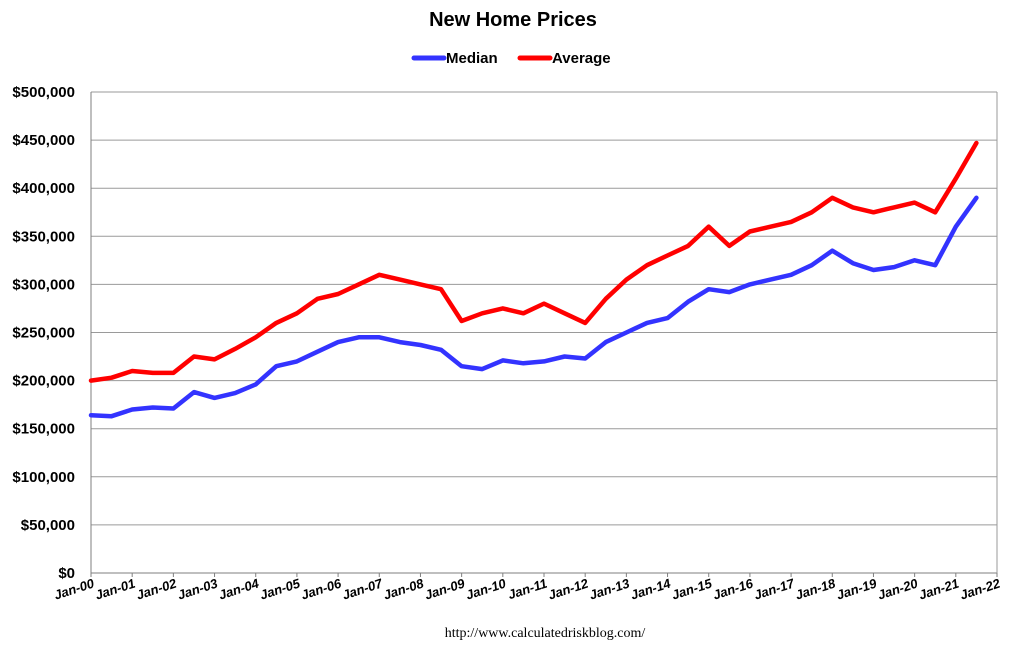 Image resolution: width=1018 pixels, height=648 pixels. Describe the element at coordinates (115, 589) in the screenshot. I see `x-tick-label: Jan-01` at that location.